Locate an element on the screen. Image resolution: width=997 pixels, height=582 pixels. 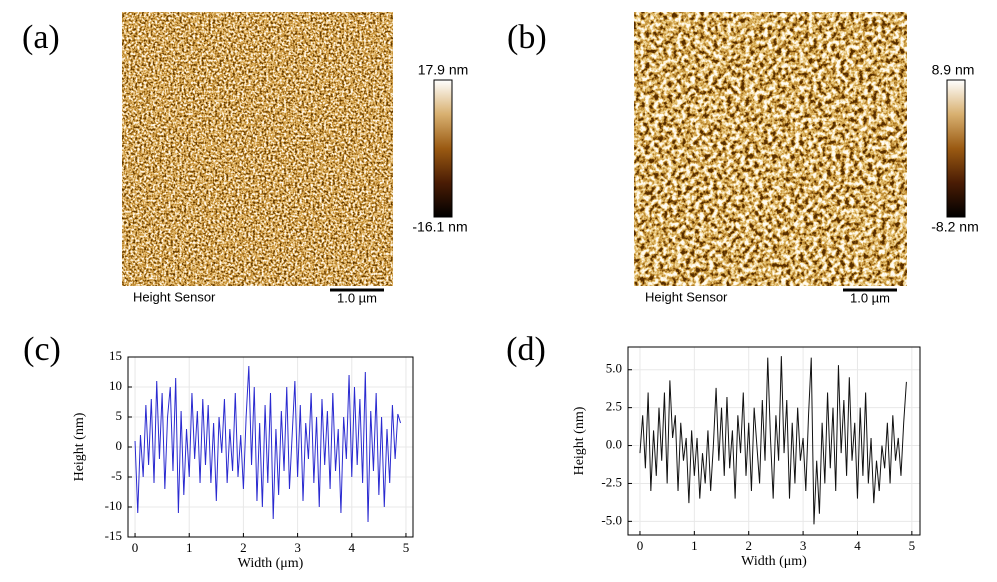
y-tick-label: 10 is located at coordinates (115, 385).